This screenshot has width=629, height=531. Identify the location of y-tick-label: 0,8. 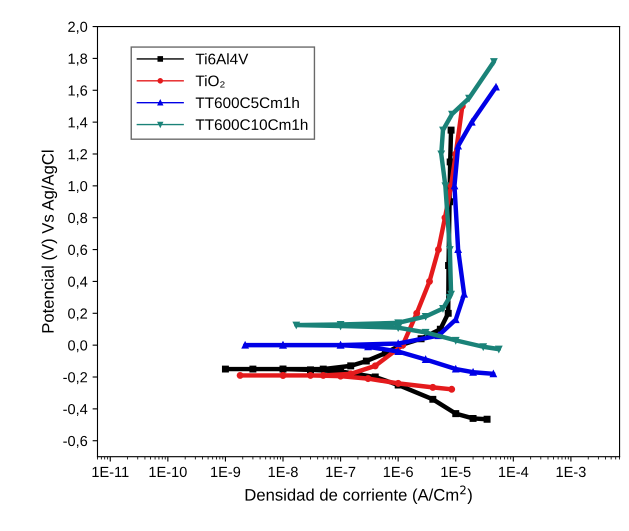
(78, 218).